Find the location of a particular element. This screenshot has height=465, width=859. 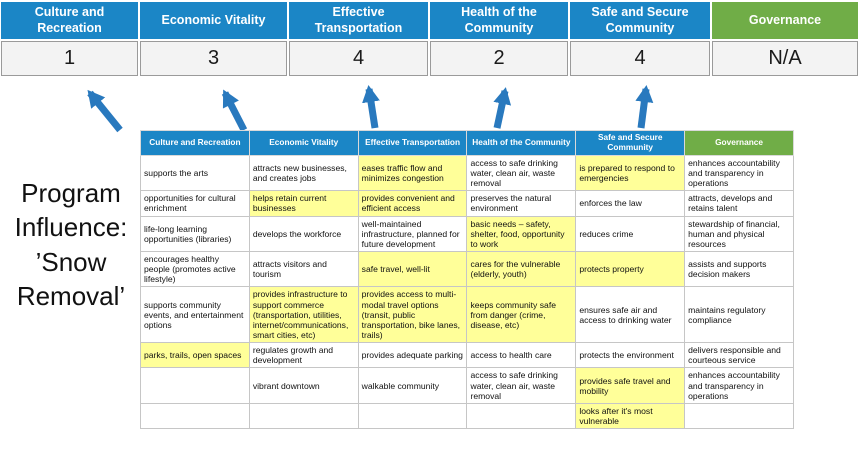

matrix-header: Health of the Community is located at coordinates (521, 143).